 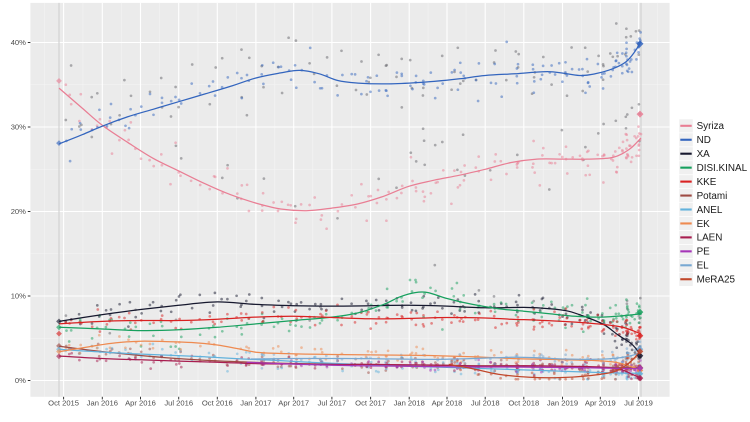 I want to click on svg-text: Jul 2016, so click(x=178, y=403).